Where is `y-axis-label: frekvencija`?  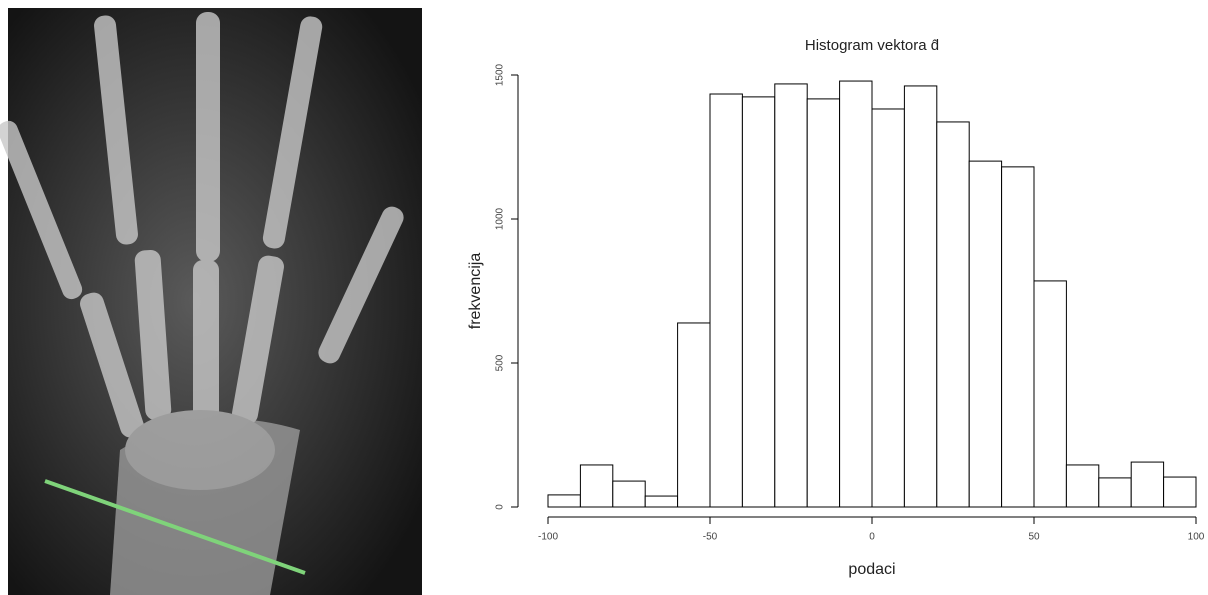 y-axis-label: frekvencija is located at coordinates (475, 291).